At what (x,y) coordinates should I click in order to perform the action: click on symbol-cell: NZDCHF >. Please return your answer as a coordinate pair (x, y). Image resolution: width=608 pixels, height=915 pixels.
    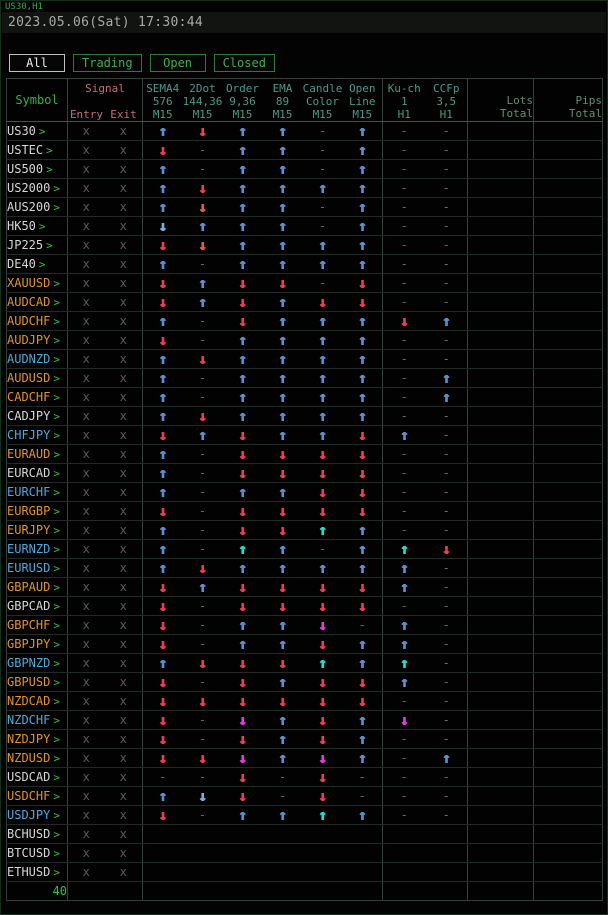
    Looking at the image, I should click on (37, 720).